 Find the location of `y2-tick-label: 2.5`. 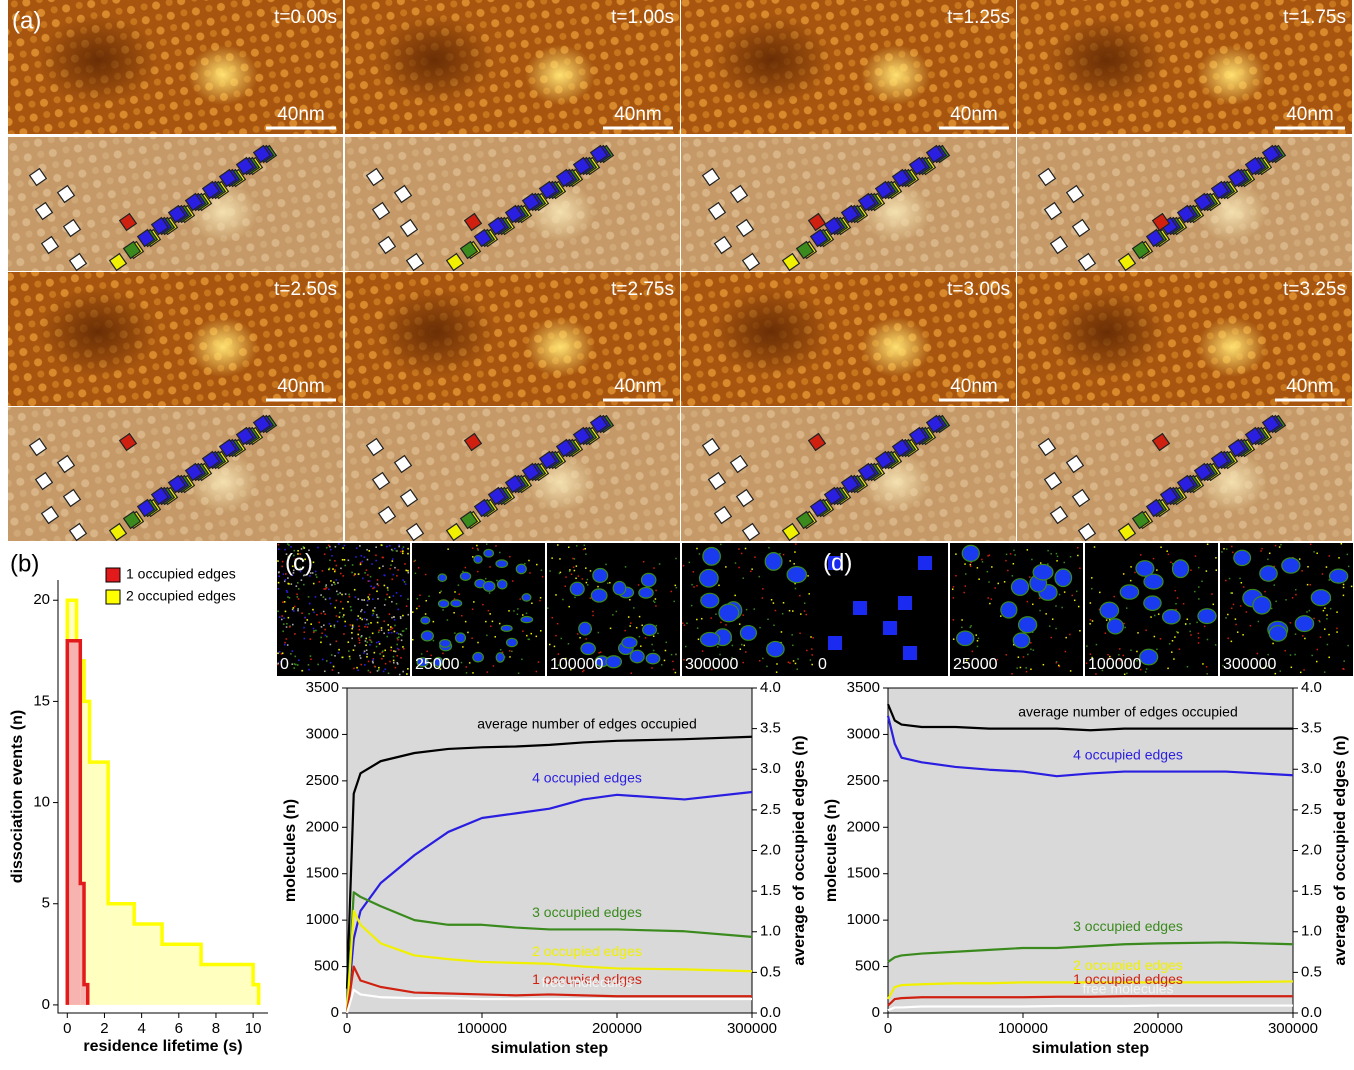

y2-tick-label: 2.5 is located at coordinates (1311, 809).